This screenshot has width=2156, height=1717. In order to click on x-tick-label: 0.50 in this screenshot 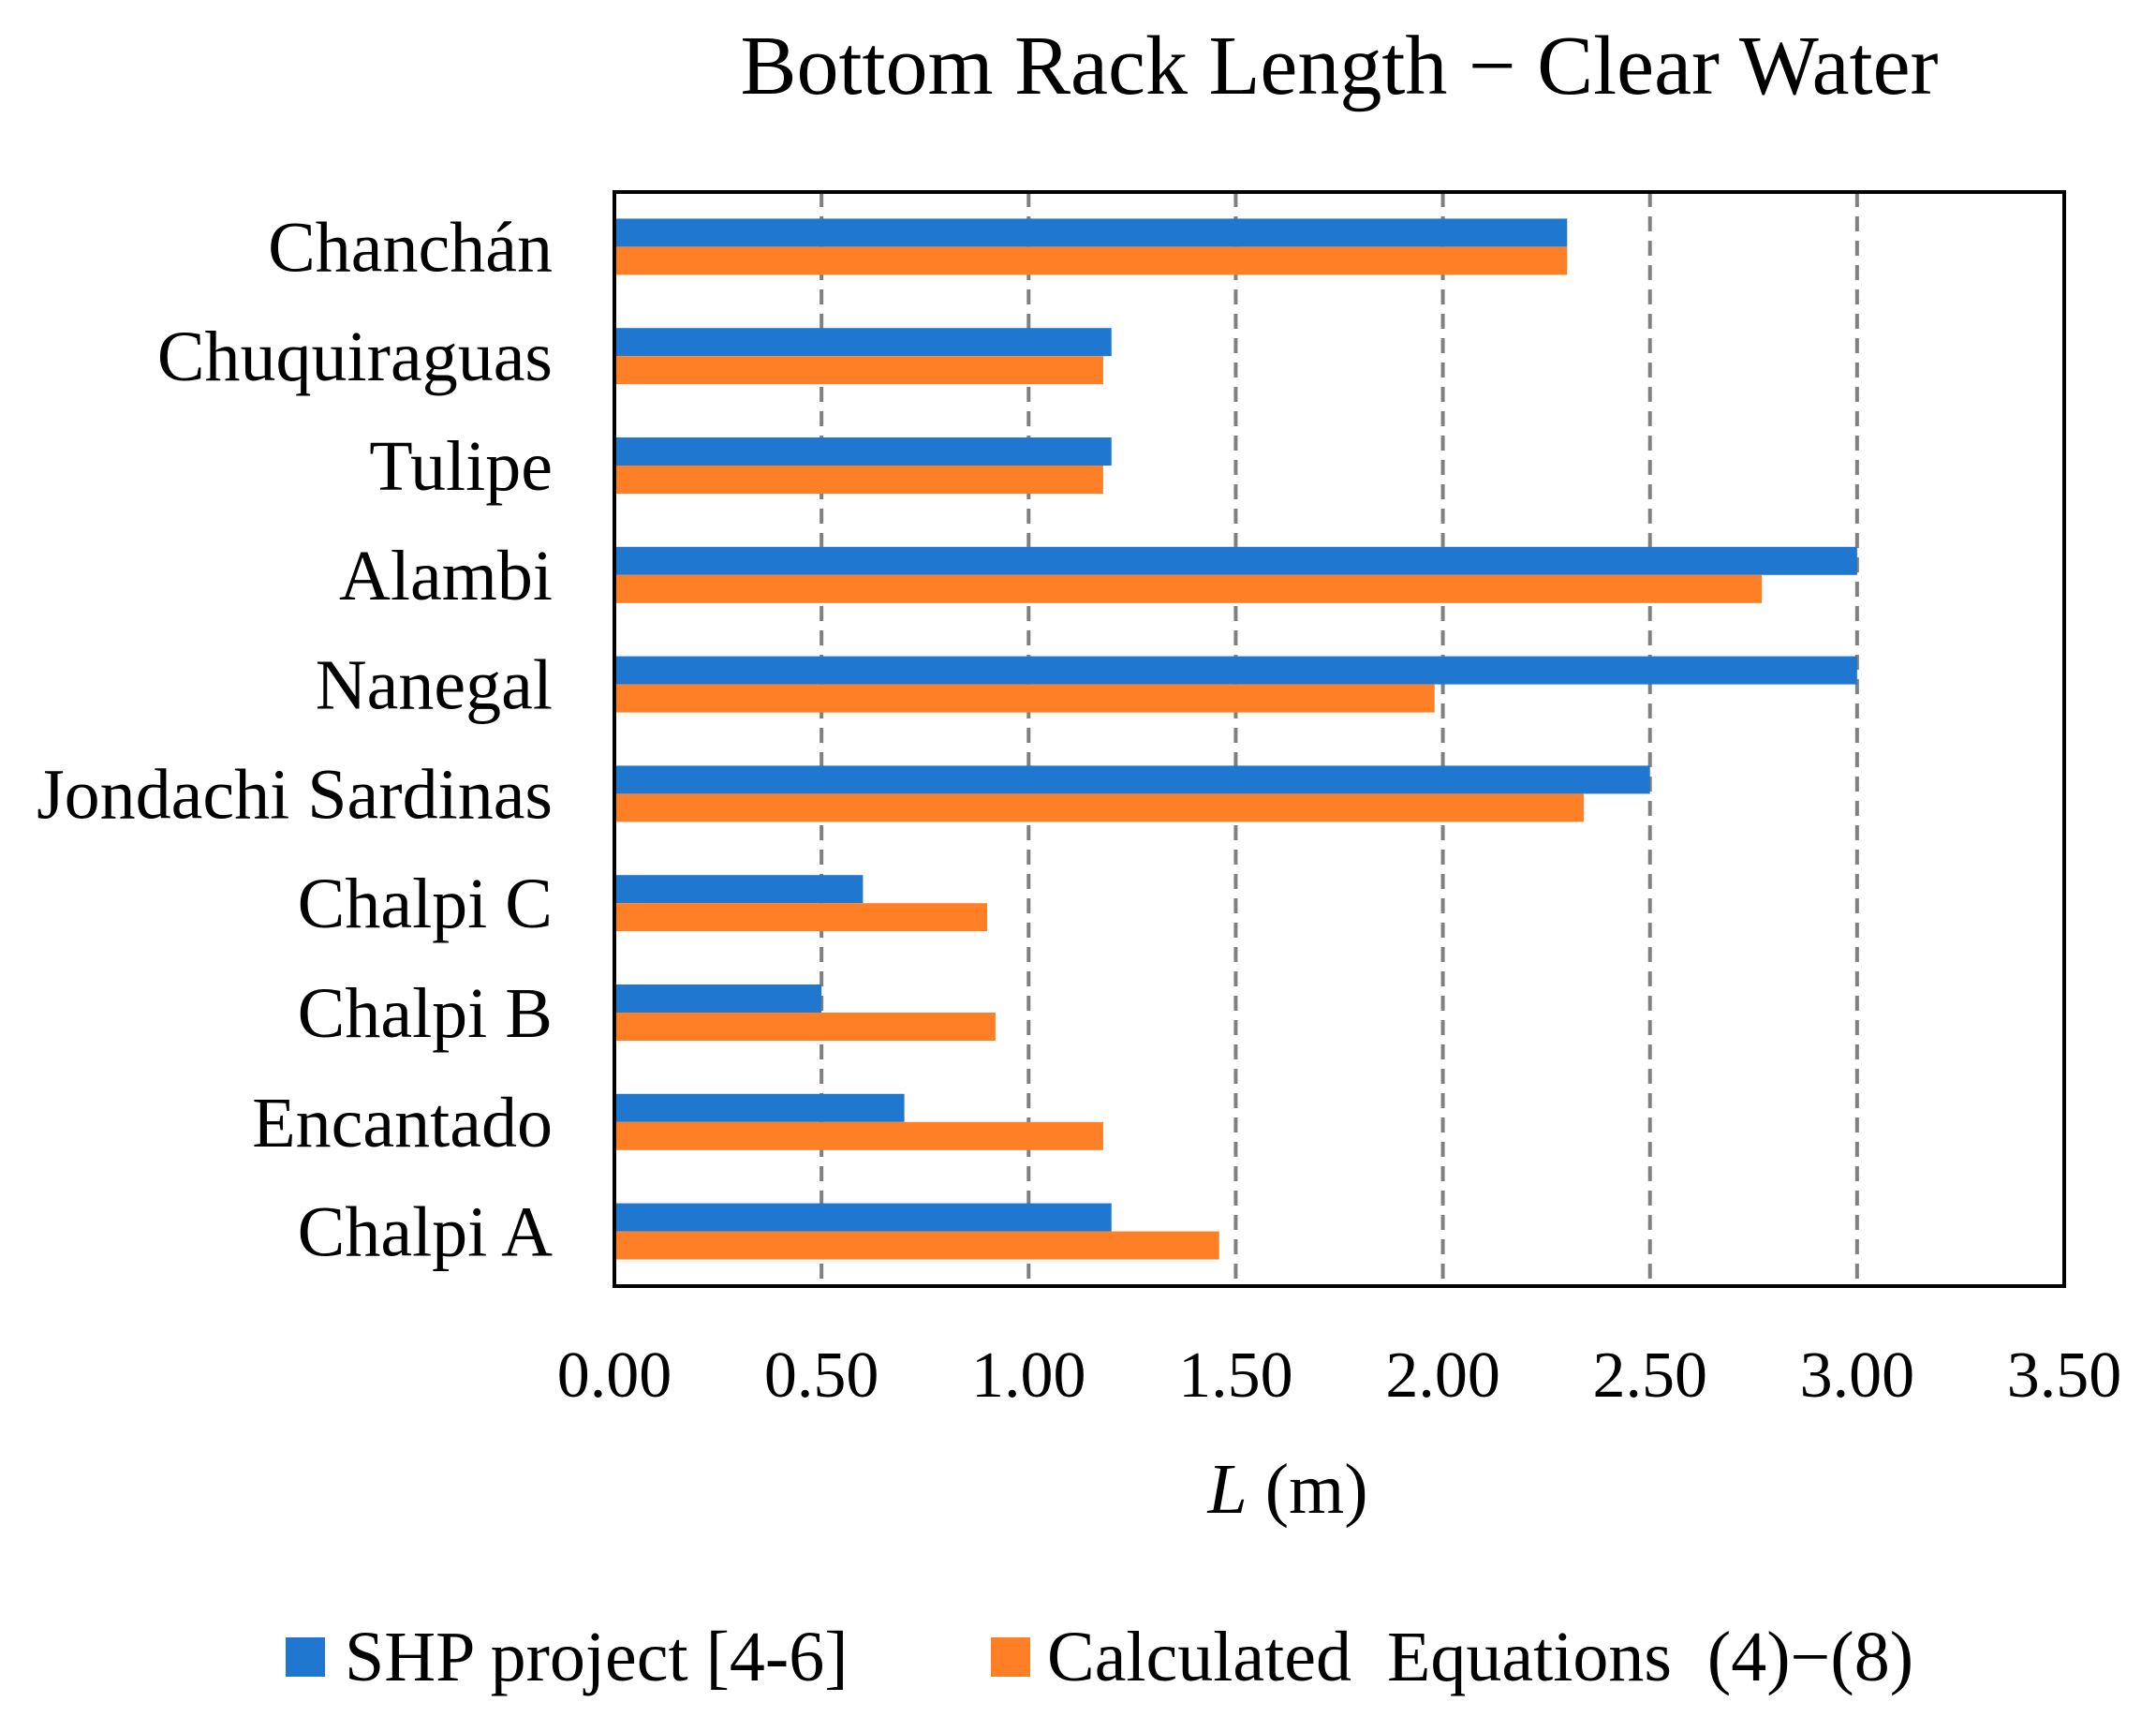, I will do `click(821, 1376)`.